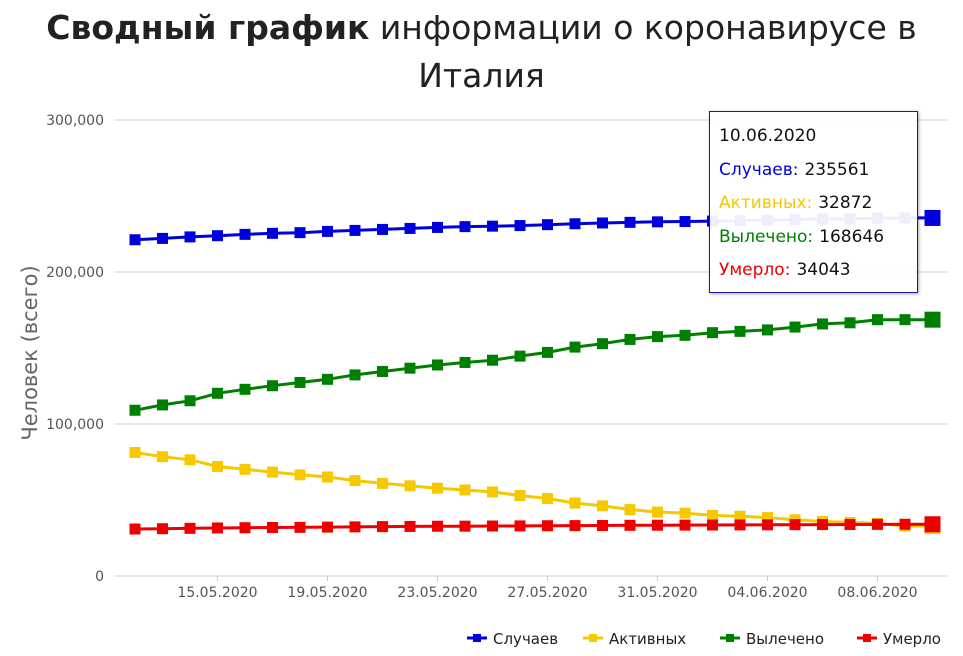  Describe the element at coordinates (648, 51) in the screenshot. I see `chart-title-rest: информации о коронавирусе в Италия` at that location.